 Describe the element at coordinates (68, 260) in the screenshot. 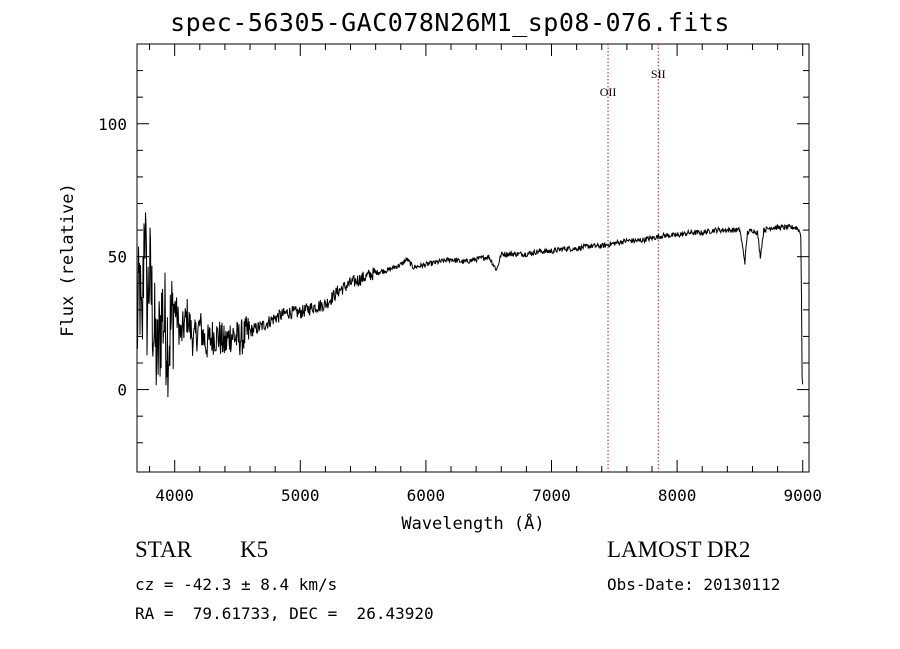

I see `y-axis-label: Flux (relative)` at that location.